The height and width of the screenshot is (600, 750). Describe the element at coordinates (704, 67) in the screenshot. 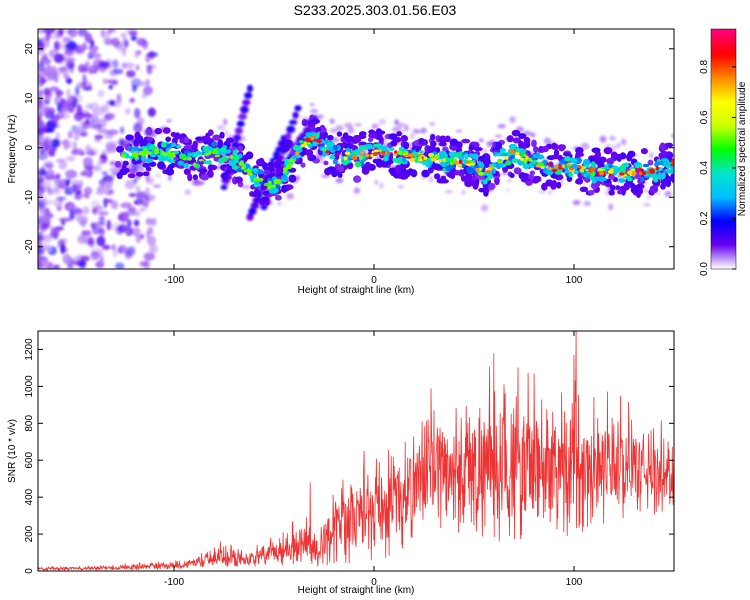

I see `colorbar-tick-label: 0.8` at that location.